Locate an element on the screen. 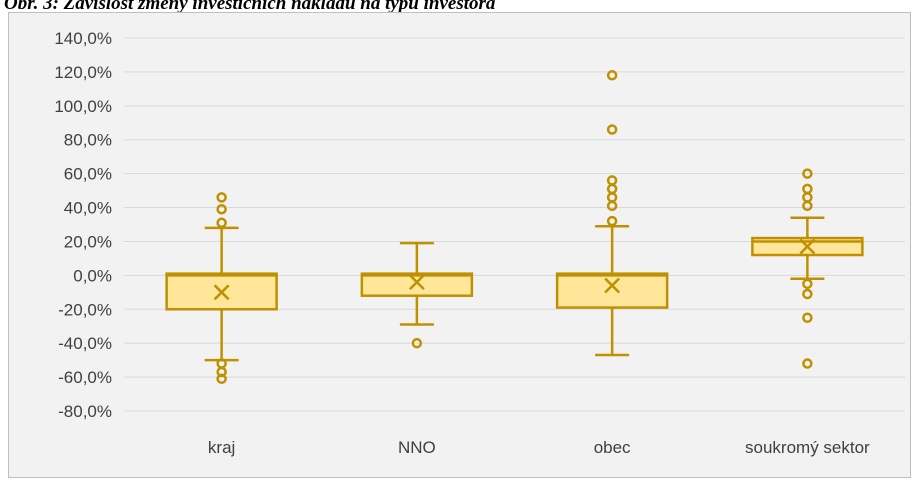 The width and height of the screenshot is (919, 482). y-tick-label: 20,0% is located at coordinates (88, 241).